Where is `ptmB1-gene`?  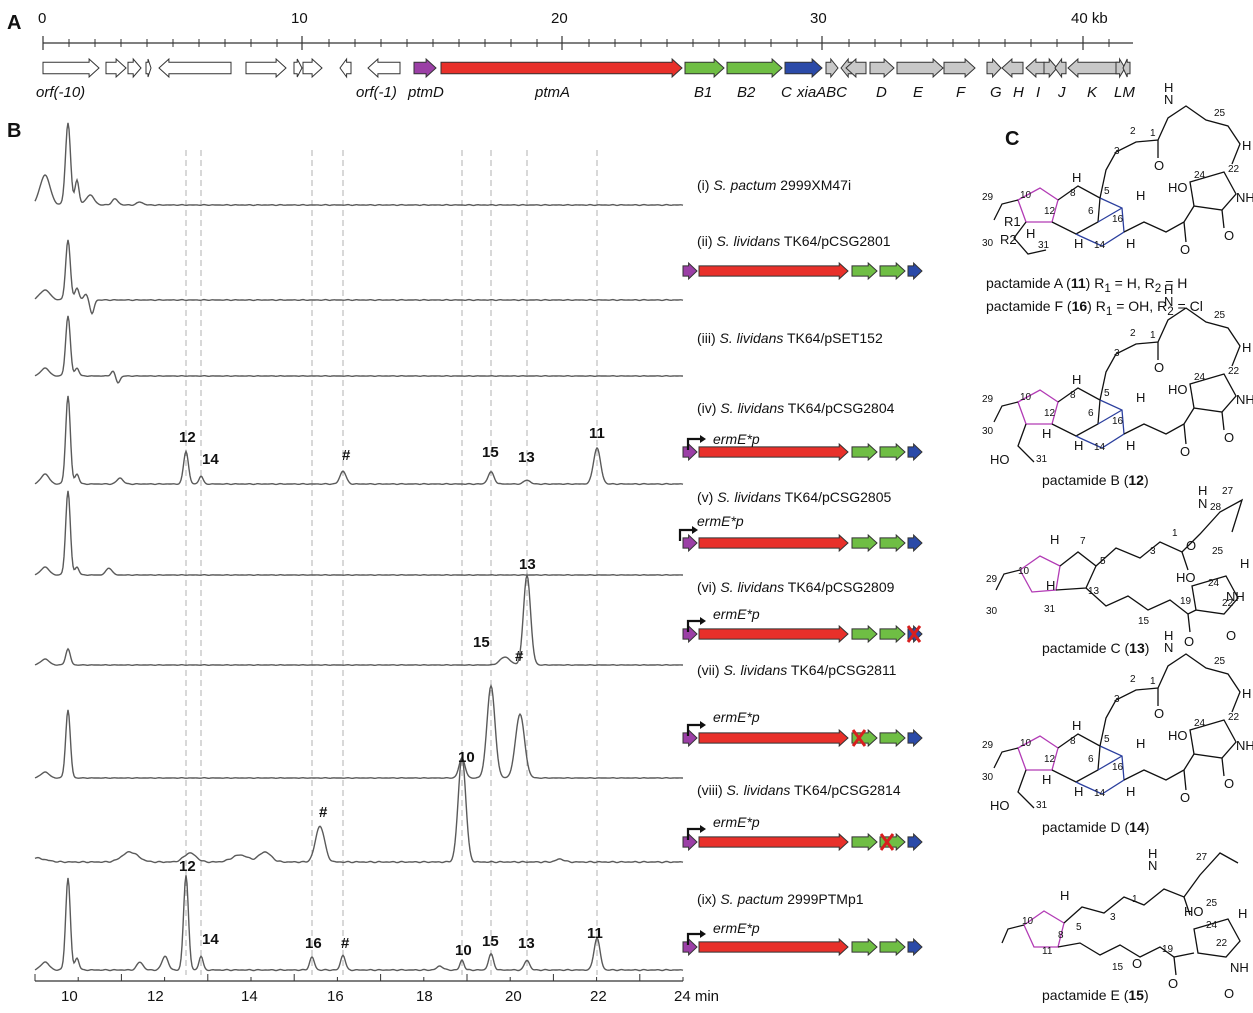 ptmB1-gene is located at coordinates (864, 271).